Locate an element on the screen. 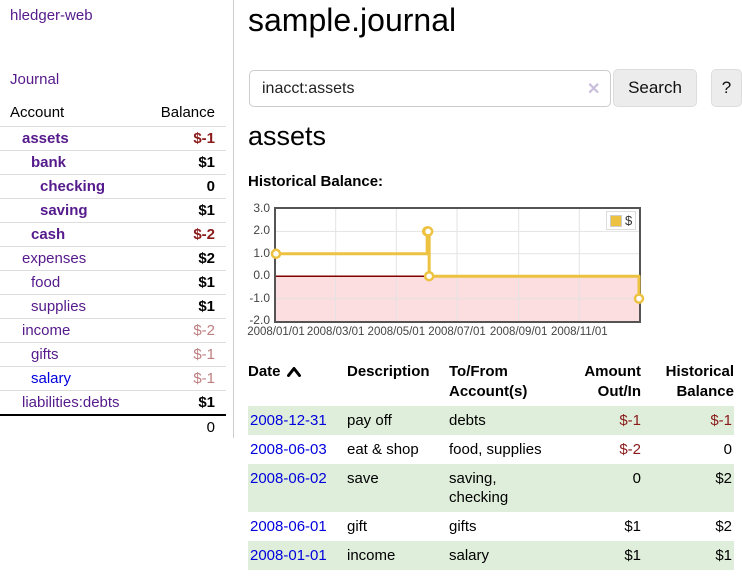  sidebar-account-row: cash $-2 is located at coordinates (113, 234).